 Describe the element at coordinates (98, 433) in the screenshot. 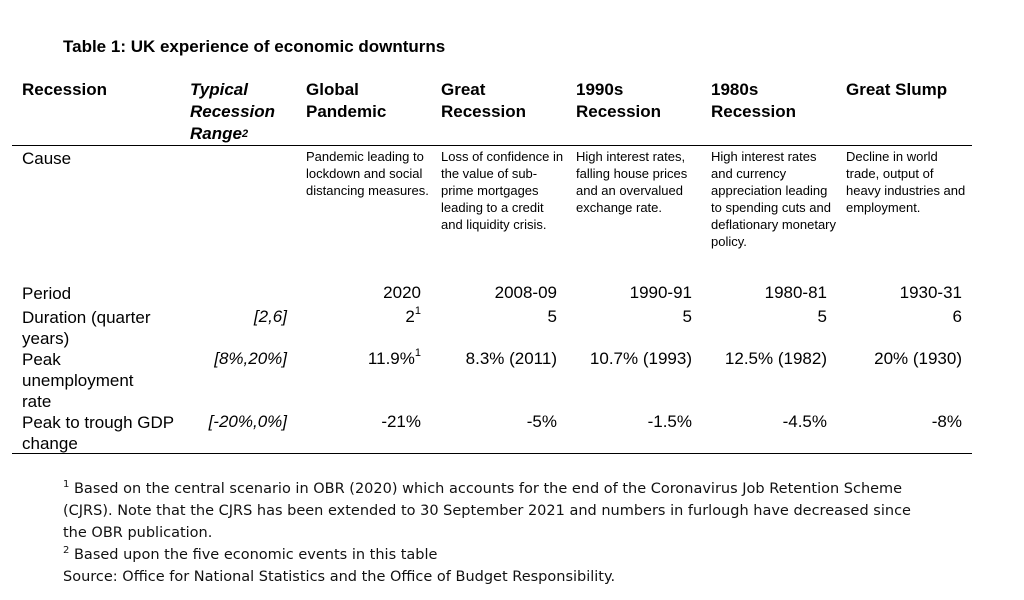

I see `row-label-gdp: Peak to trough GDP change` at that location.